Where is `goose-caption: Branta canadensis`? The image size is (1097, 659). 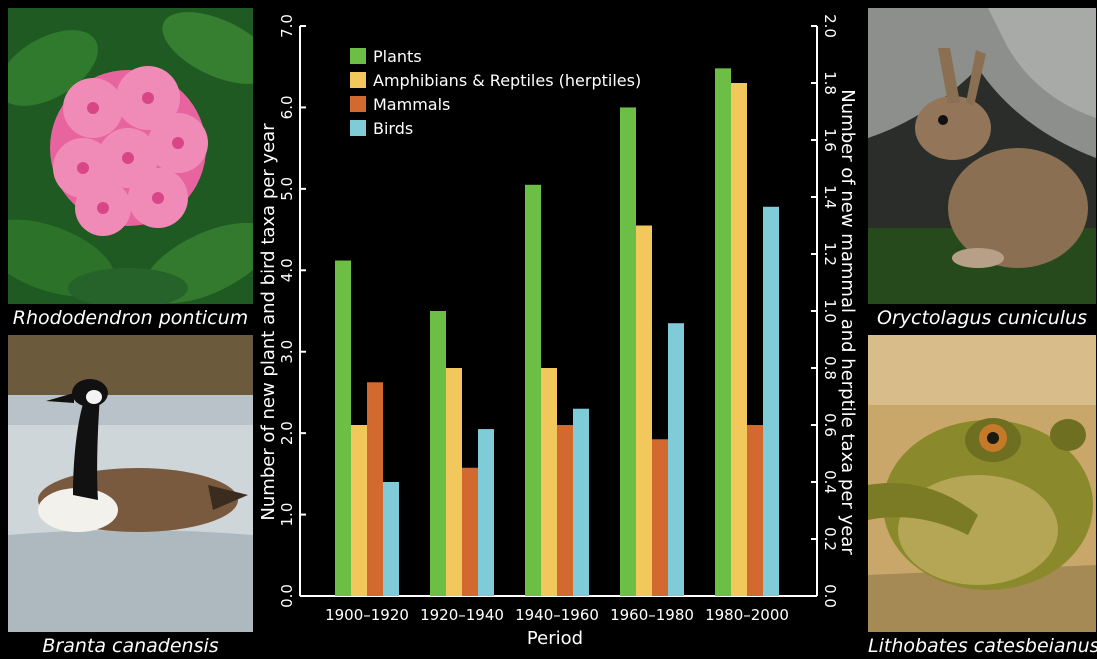 goose-caption: Branta canadensis is located at coordinates (130, 646).